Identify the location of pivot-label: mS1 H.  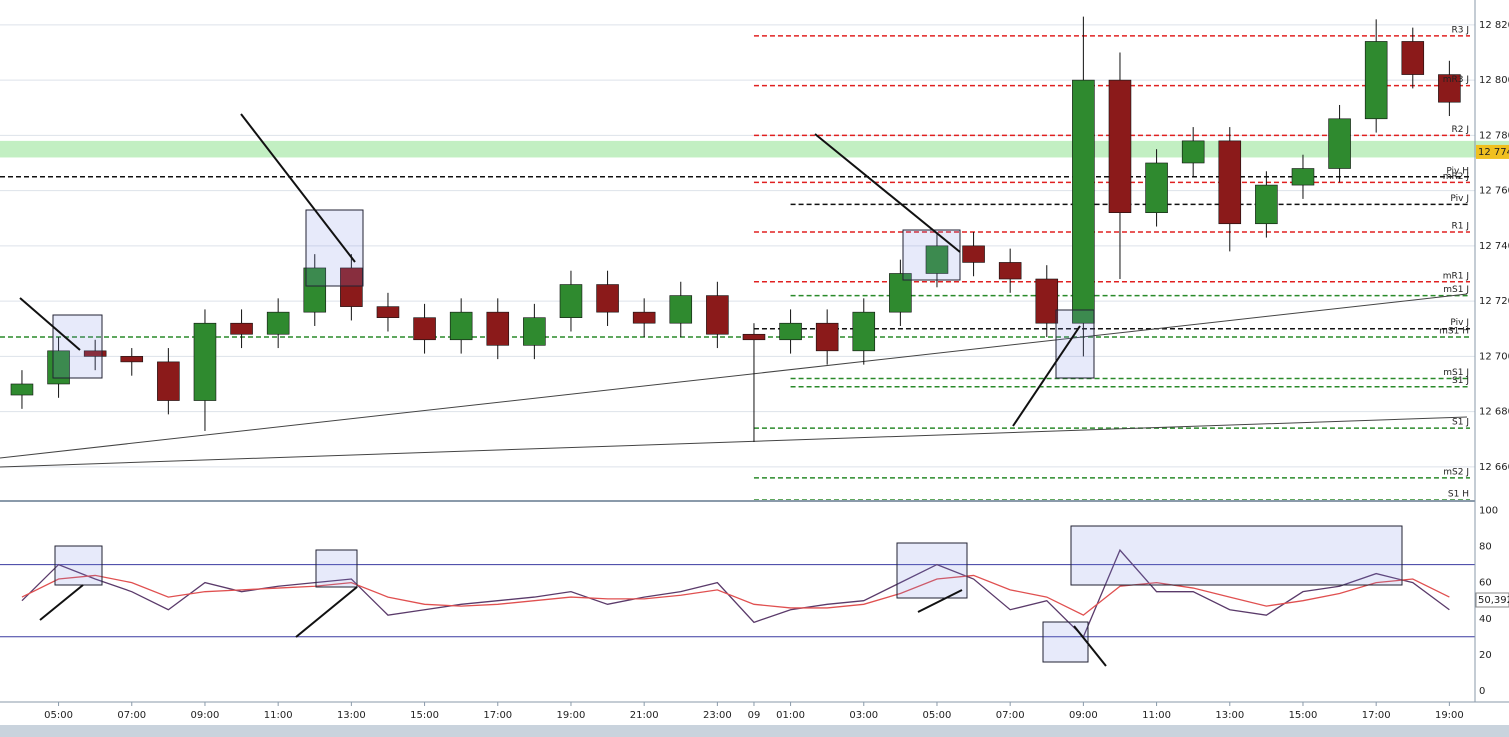
(1454, 332).